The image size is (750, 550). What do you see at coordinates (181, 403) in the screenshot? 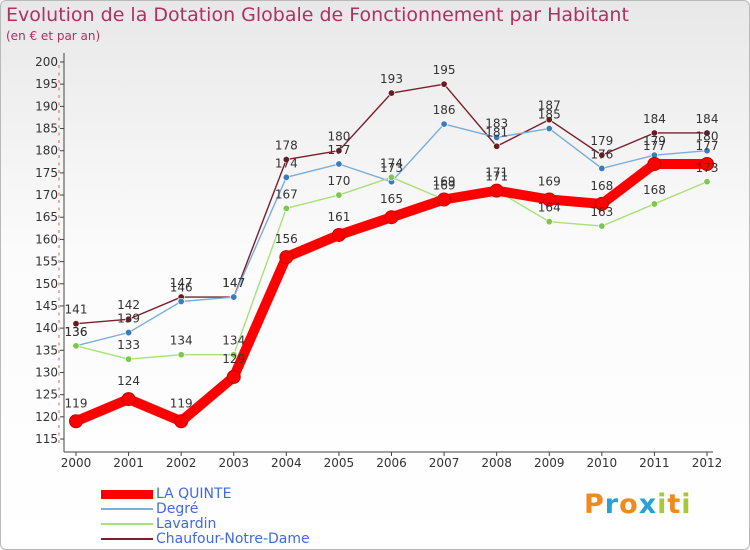
I see `data-label-la-quinte: 119` at bounding box center [181, 403].